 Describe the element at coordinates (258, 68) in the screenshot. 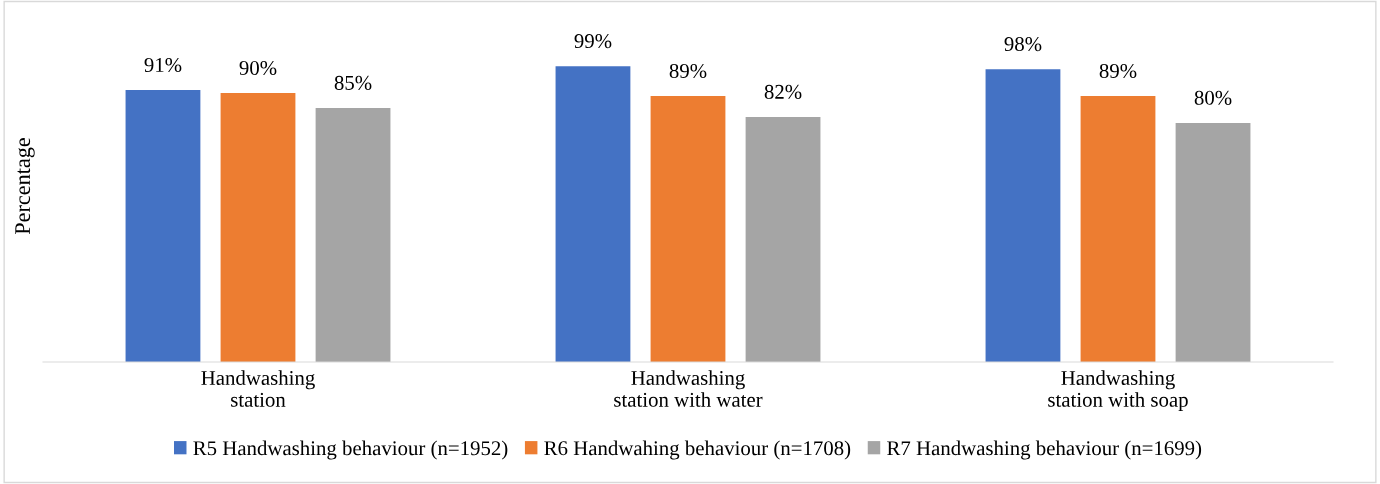

I see `data-label: 90%` at that location.